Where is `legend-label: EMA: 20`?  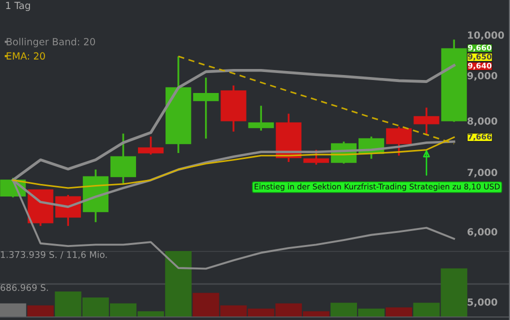 legend-label: EMA: 20 is located at coordinates (25, 56).